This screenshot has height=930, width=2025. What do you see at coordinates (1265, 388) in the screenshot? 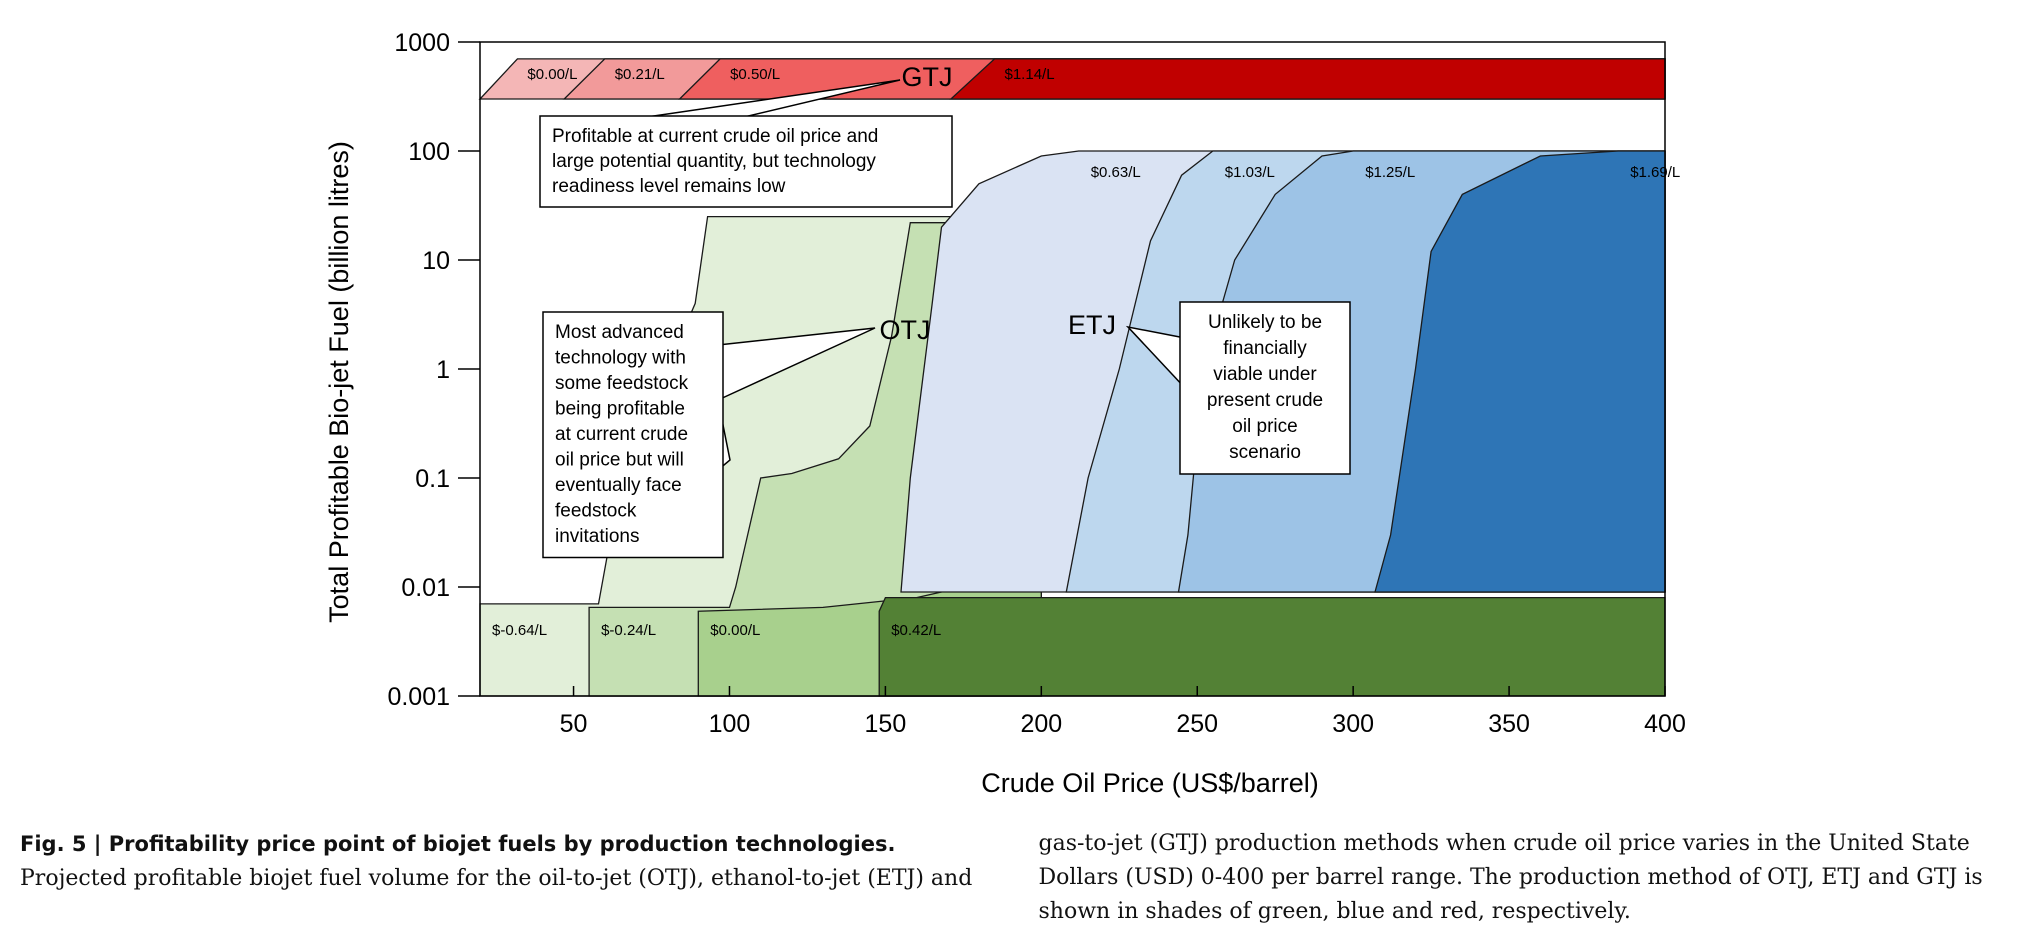
I see `etj-callout-box` at bounding box center [1265, 388].